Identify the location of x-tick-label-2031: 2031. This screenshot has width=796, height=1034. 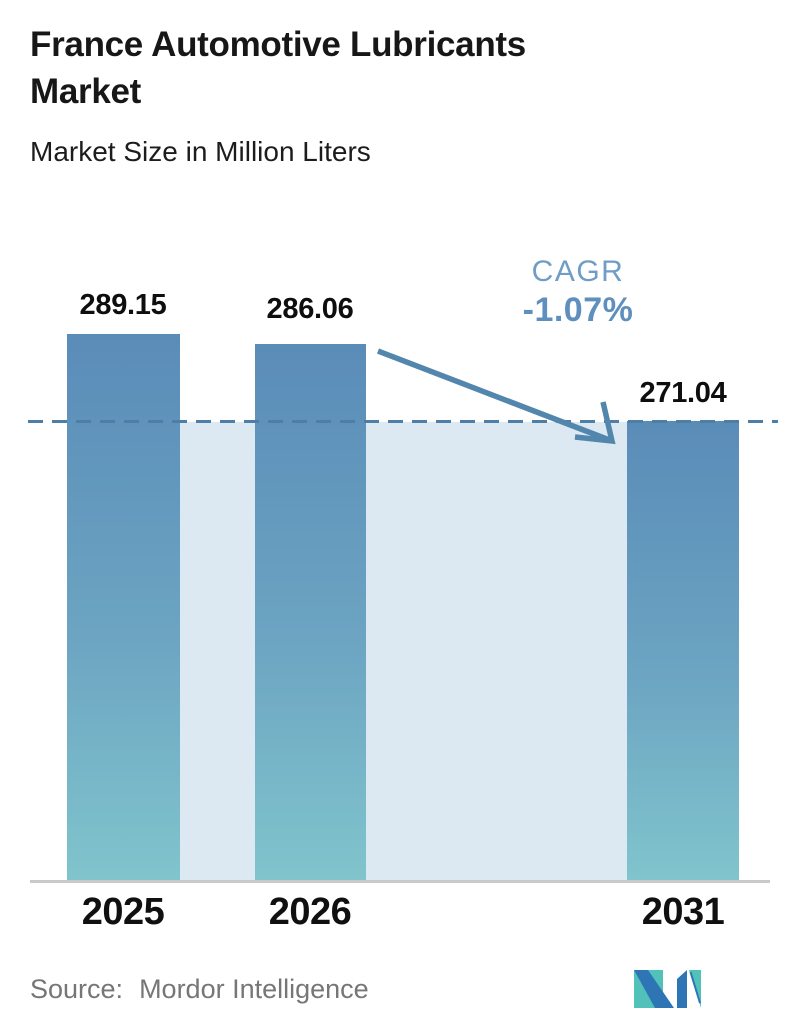
(683, 912).